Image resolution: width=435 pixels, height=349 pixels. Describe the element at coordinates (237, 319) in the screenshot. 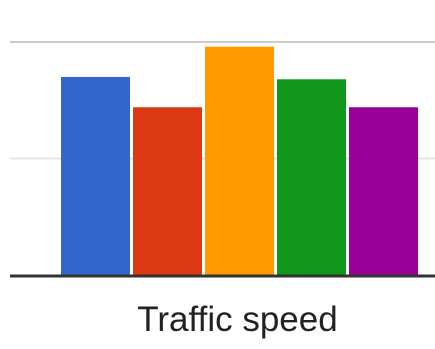

I see `category-label: Traffic speed` at that location.